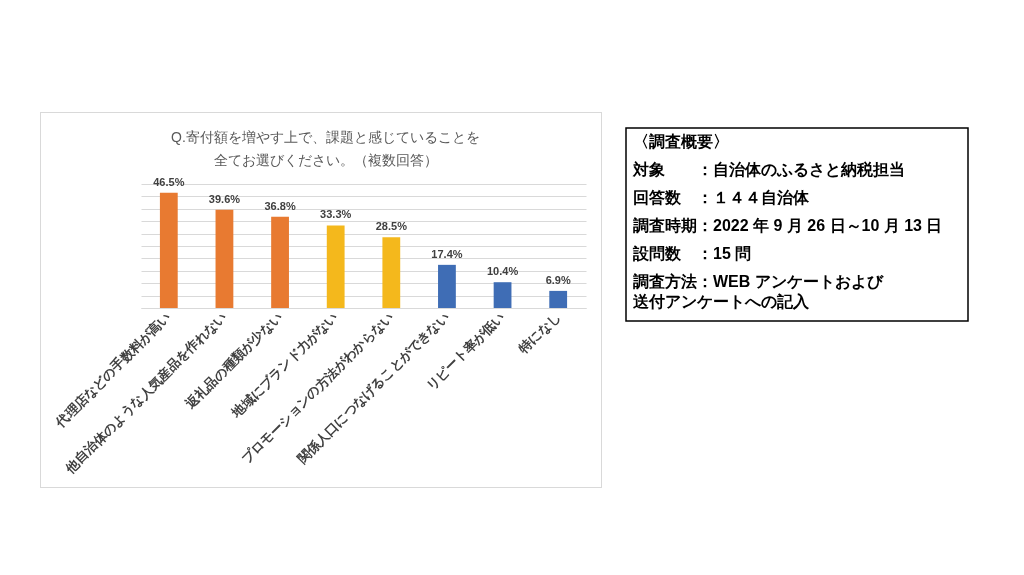 The width and height of the screenshot is (1024, 575). What do you see at coordinates (758, 281) in the screenshot?
I see `text: 調査方法：WEB アンケートおよび` at bounding box center [758, 281].